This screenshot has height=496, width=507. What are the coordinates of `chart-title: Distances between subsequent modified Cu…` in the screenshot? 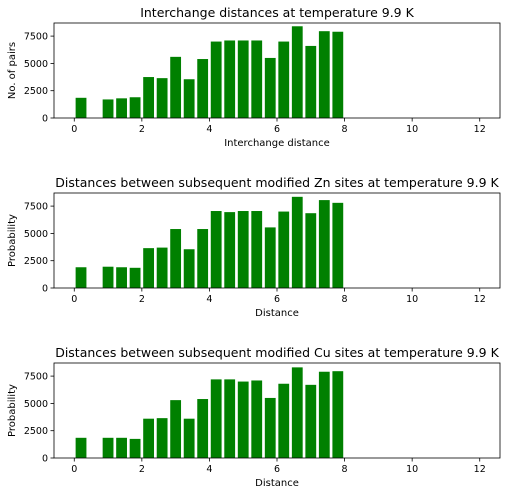 It's located at (277, 352).